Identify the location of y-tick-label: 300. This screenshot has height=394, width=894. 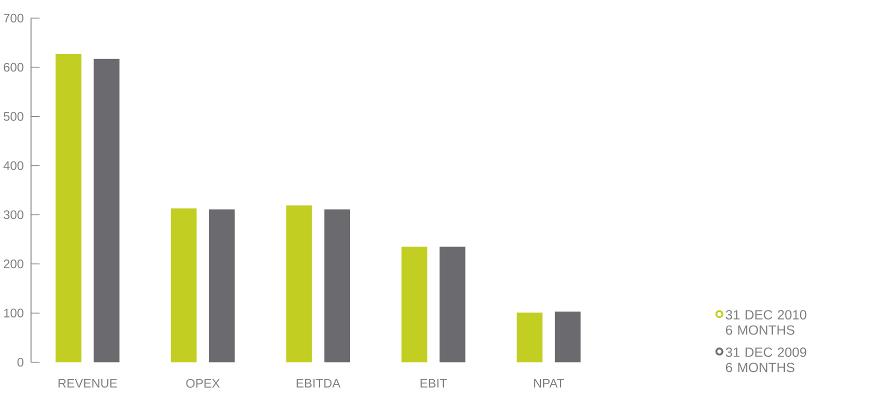
(14, 215).